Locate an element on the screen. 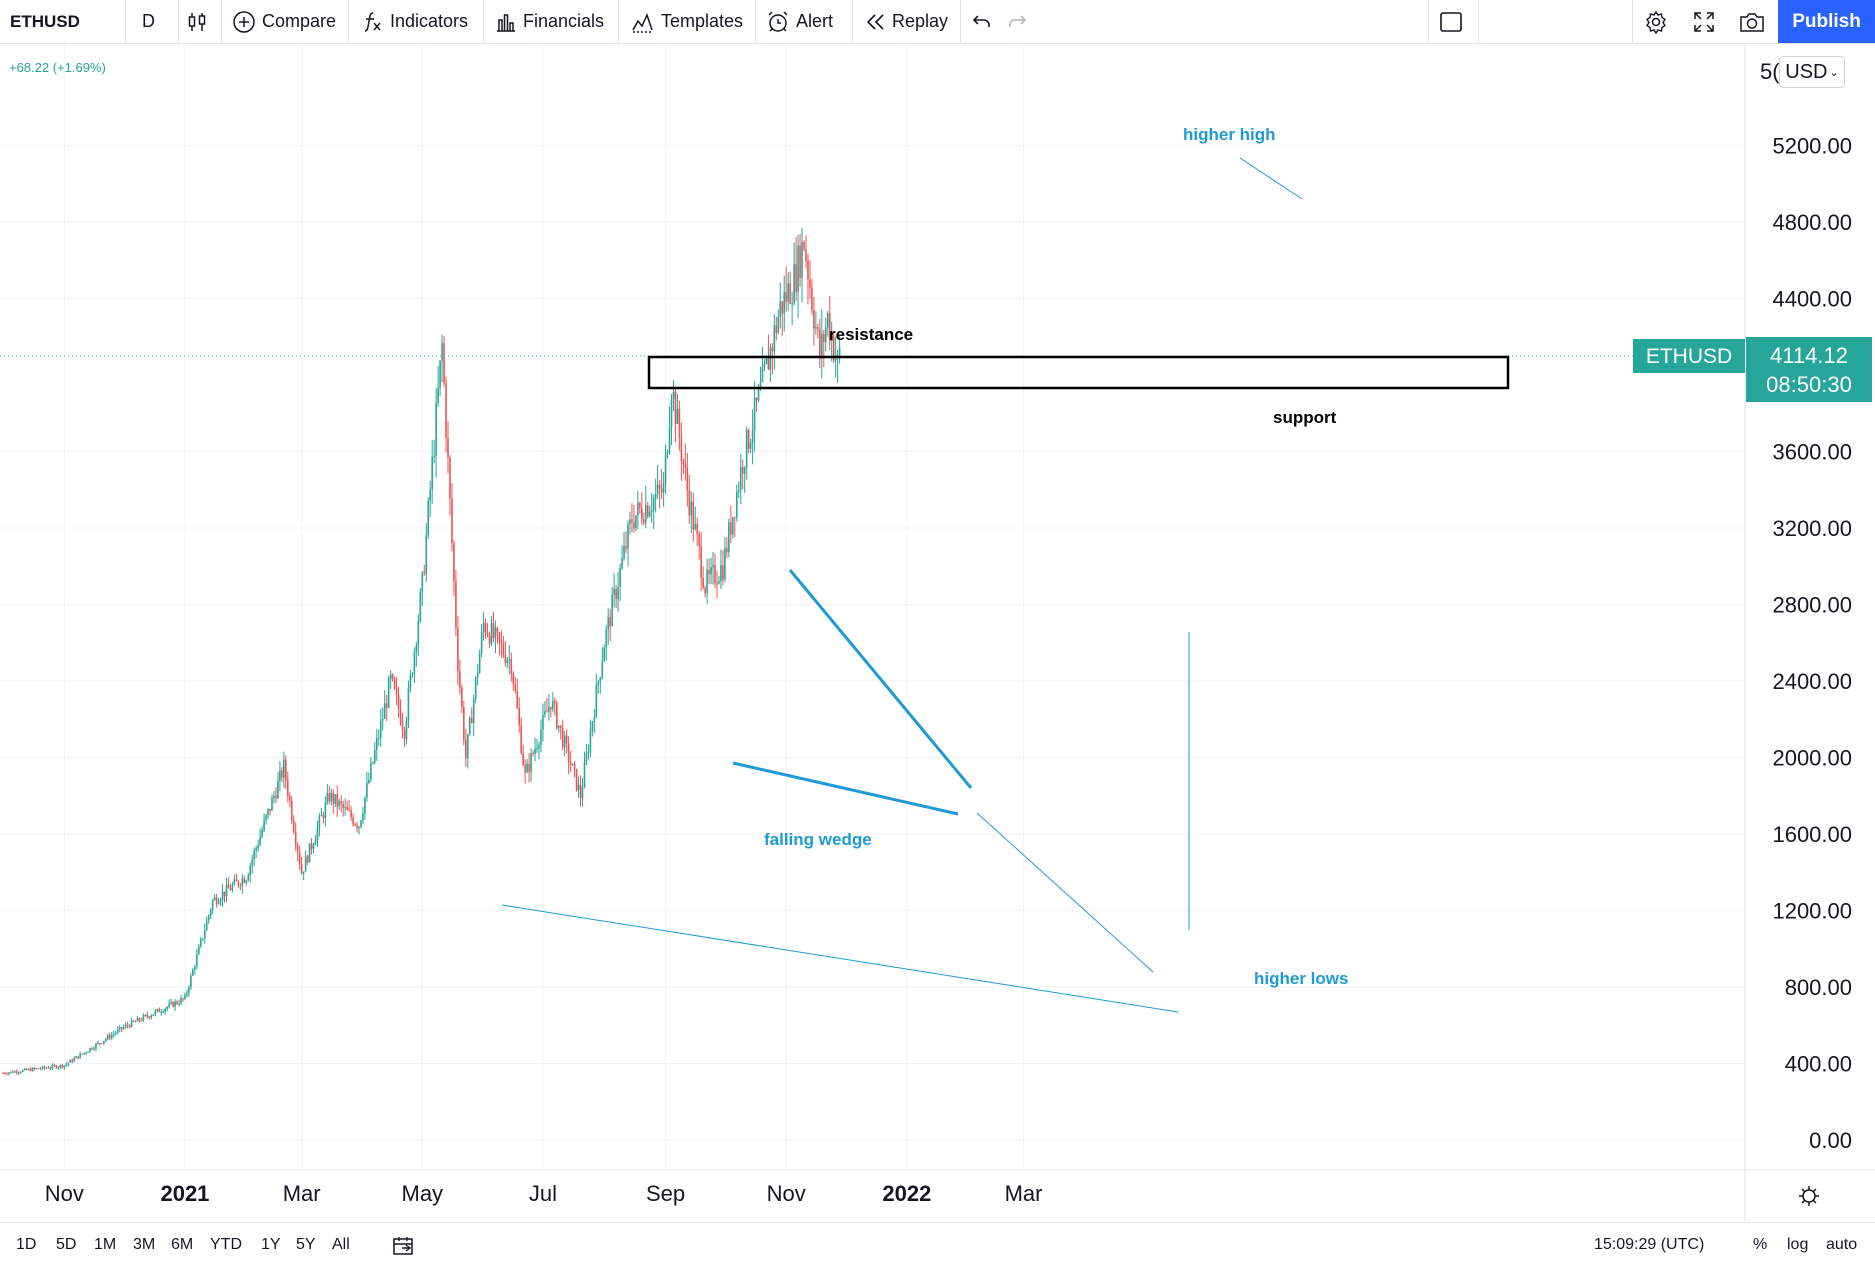 The width and height of the screenshot is (1875, 1267). utc-clock: 15:09:29 (UTC) is located at coordinates (1649, 1244).